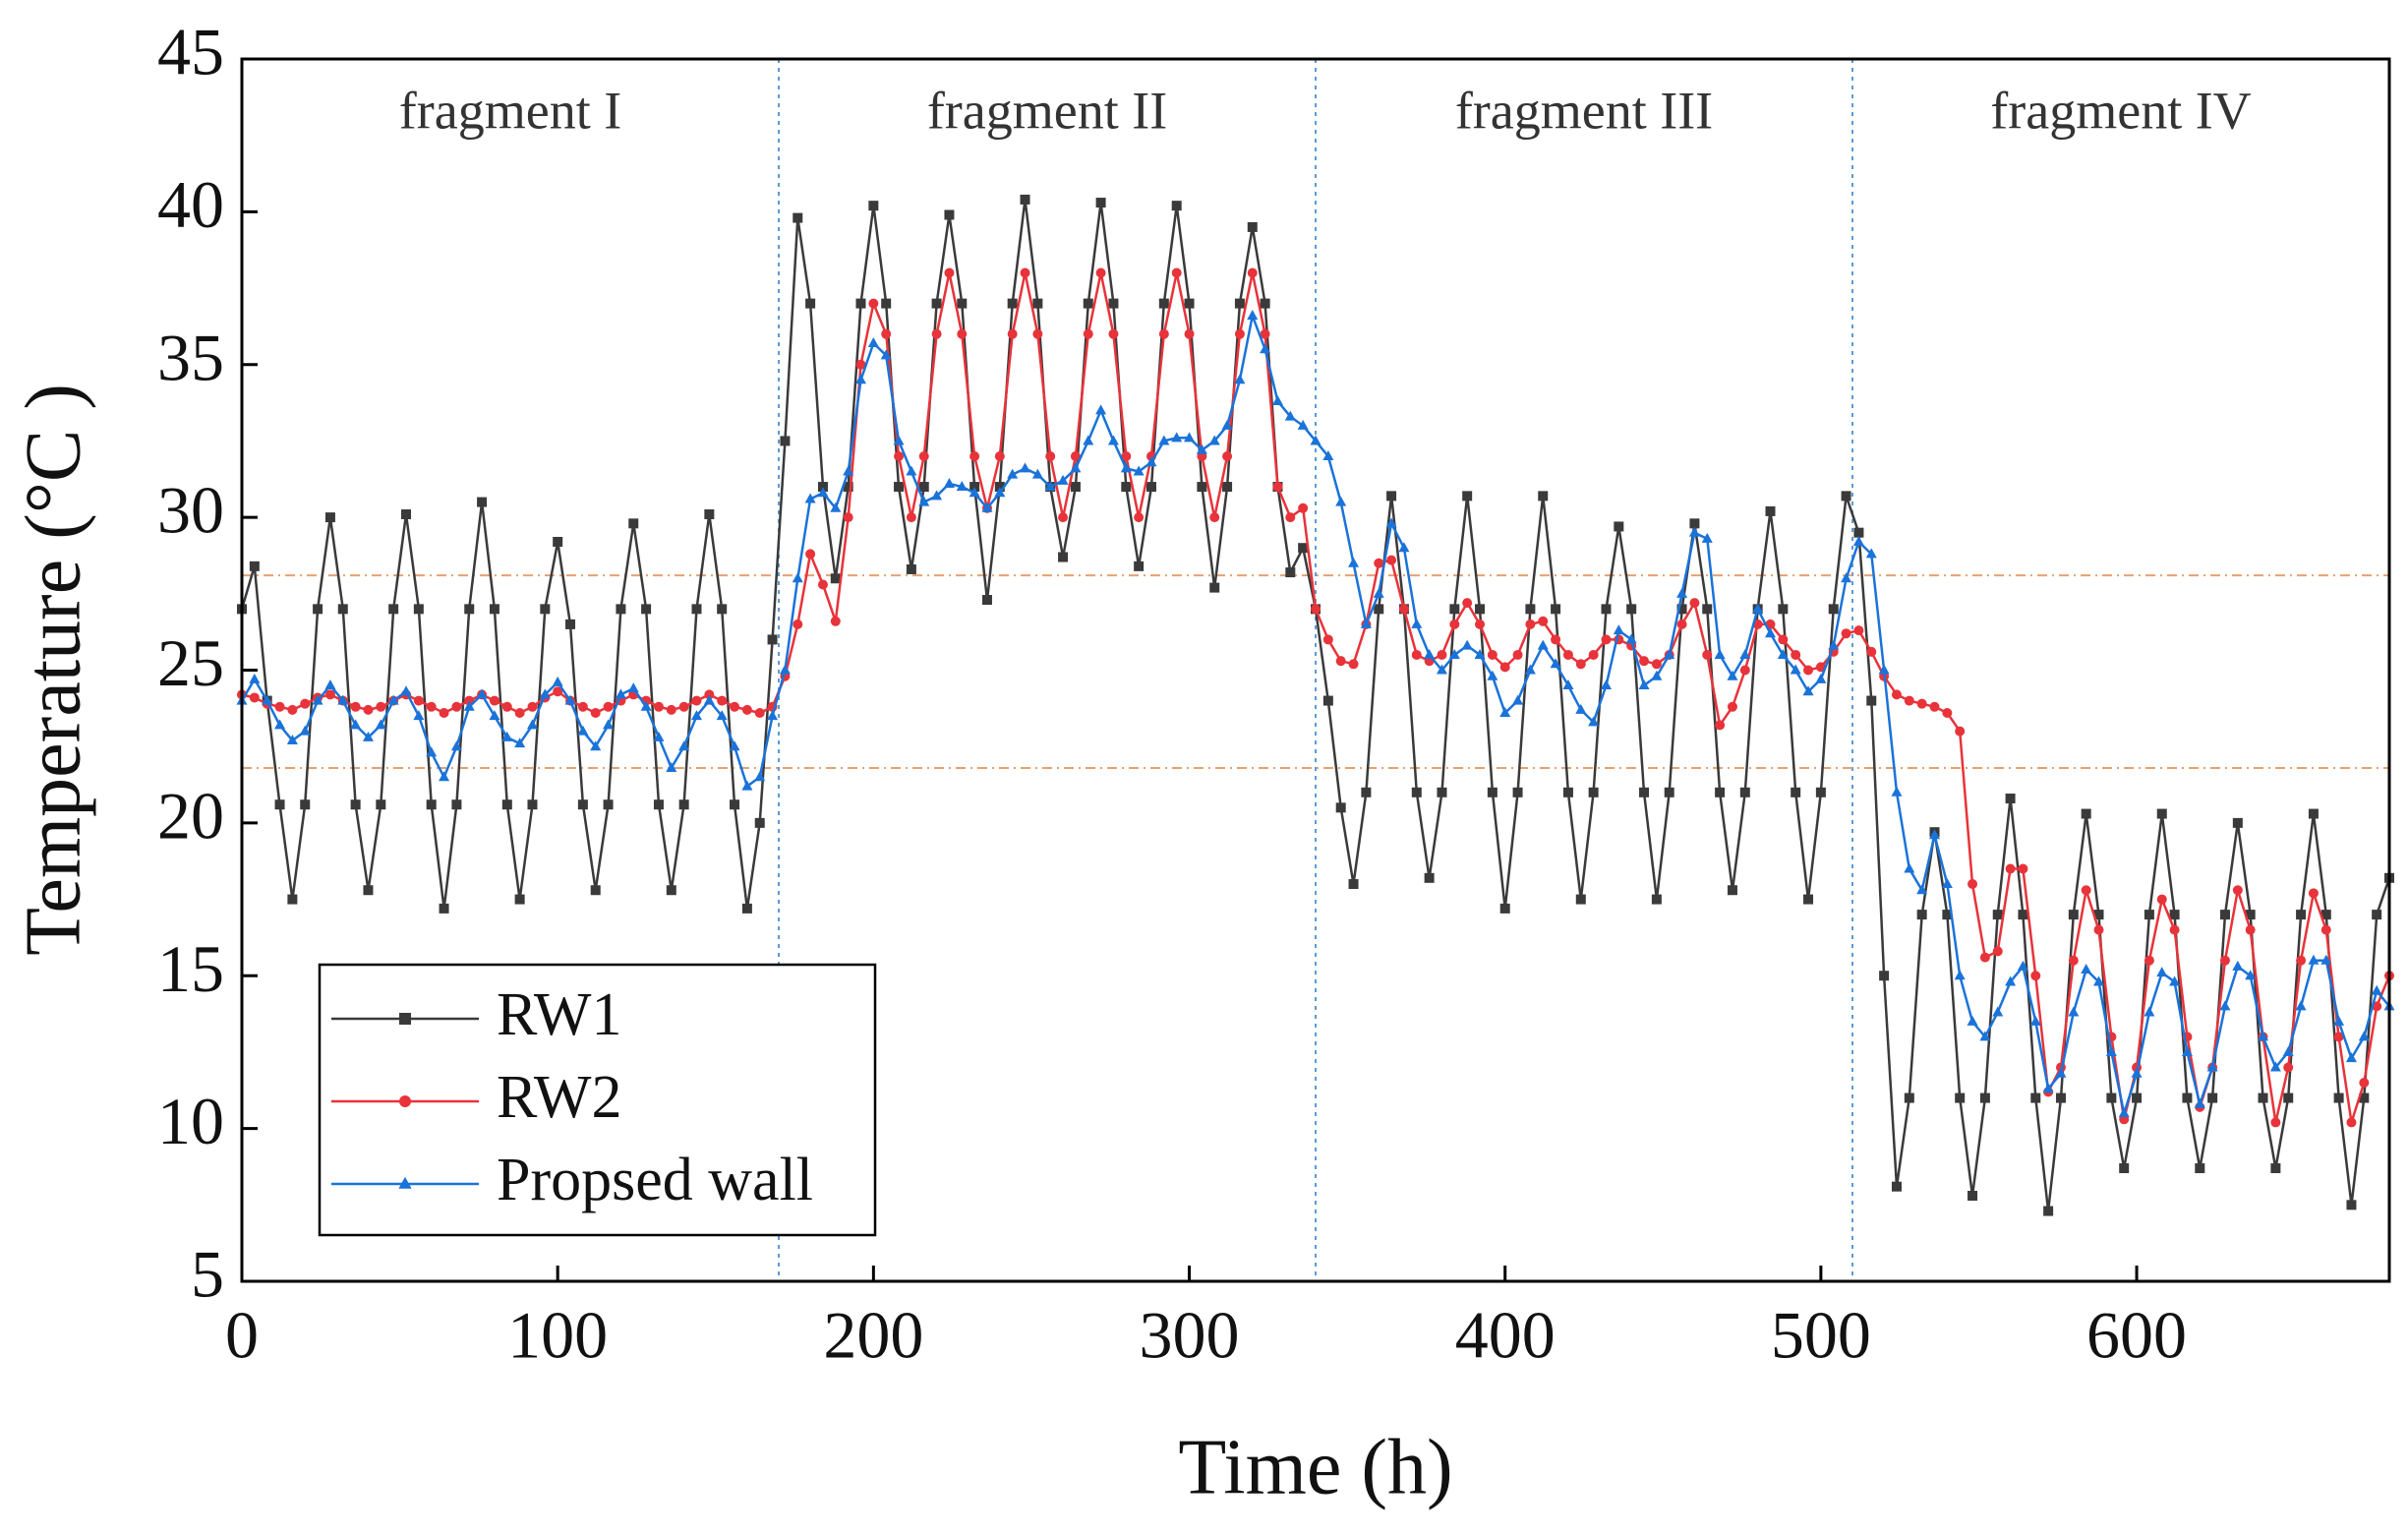 This screenshot has width=2408, height=1535. I want to click on y-tick-label: 35, so click(190, 357).